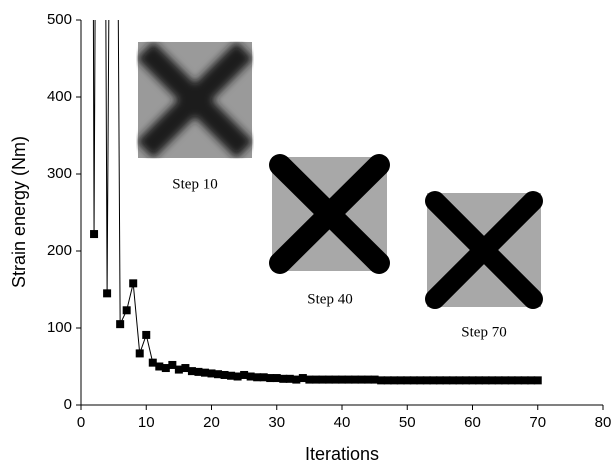 The image size is (616, 467). What do you see at coordinates (211, 422) in the screenshot?
I see `x-tick-label: 20` at bounding box center [211, 422].